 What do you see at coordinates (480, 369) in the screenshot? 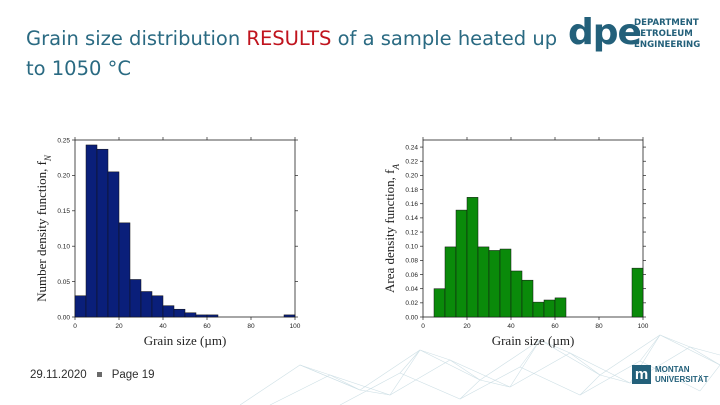
I see `background-mesh-decoration` at bounding box center [480, 369].